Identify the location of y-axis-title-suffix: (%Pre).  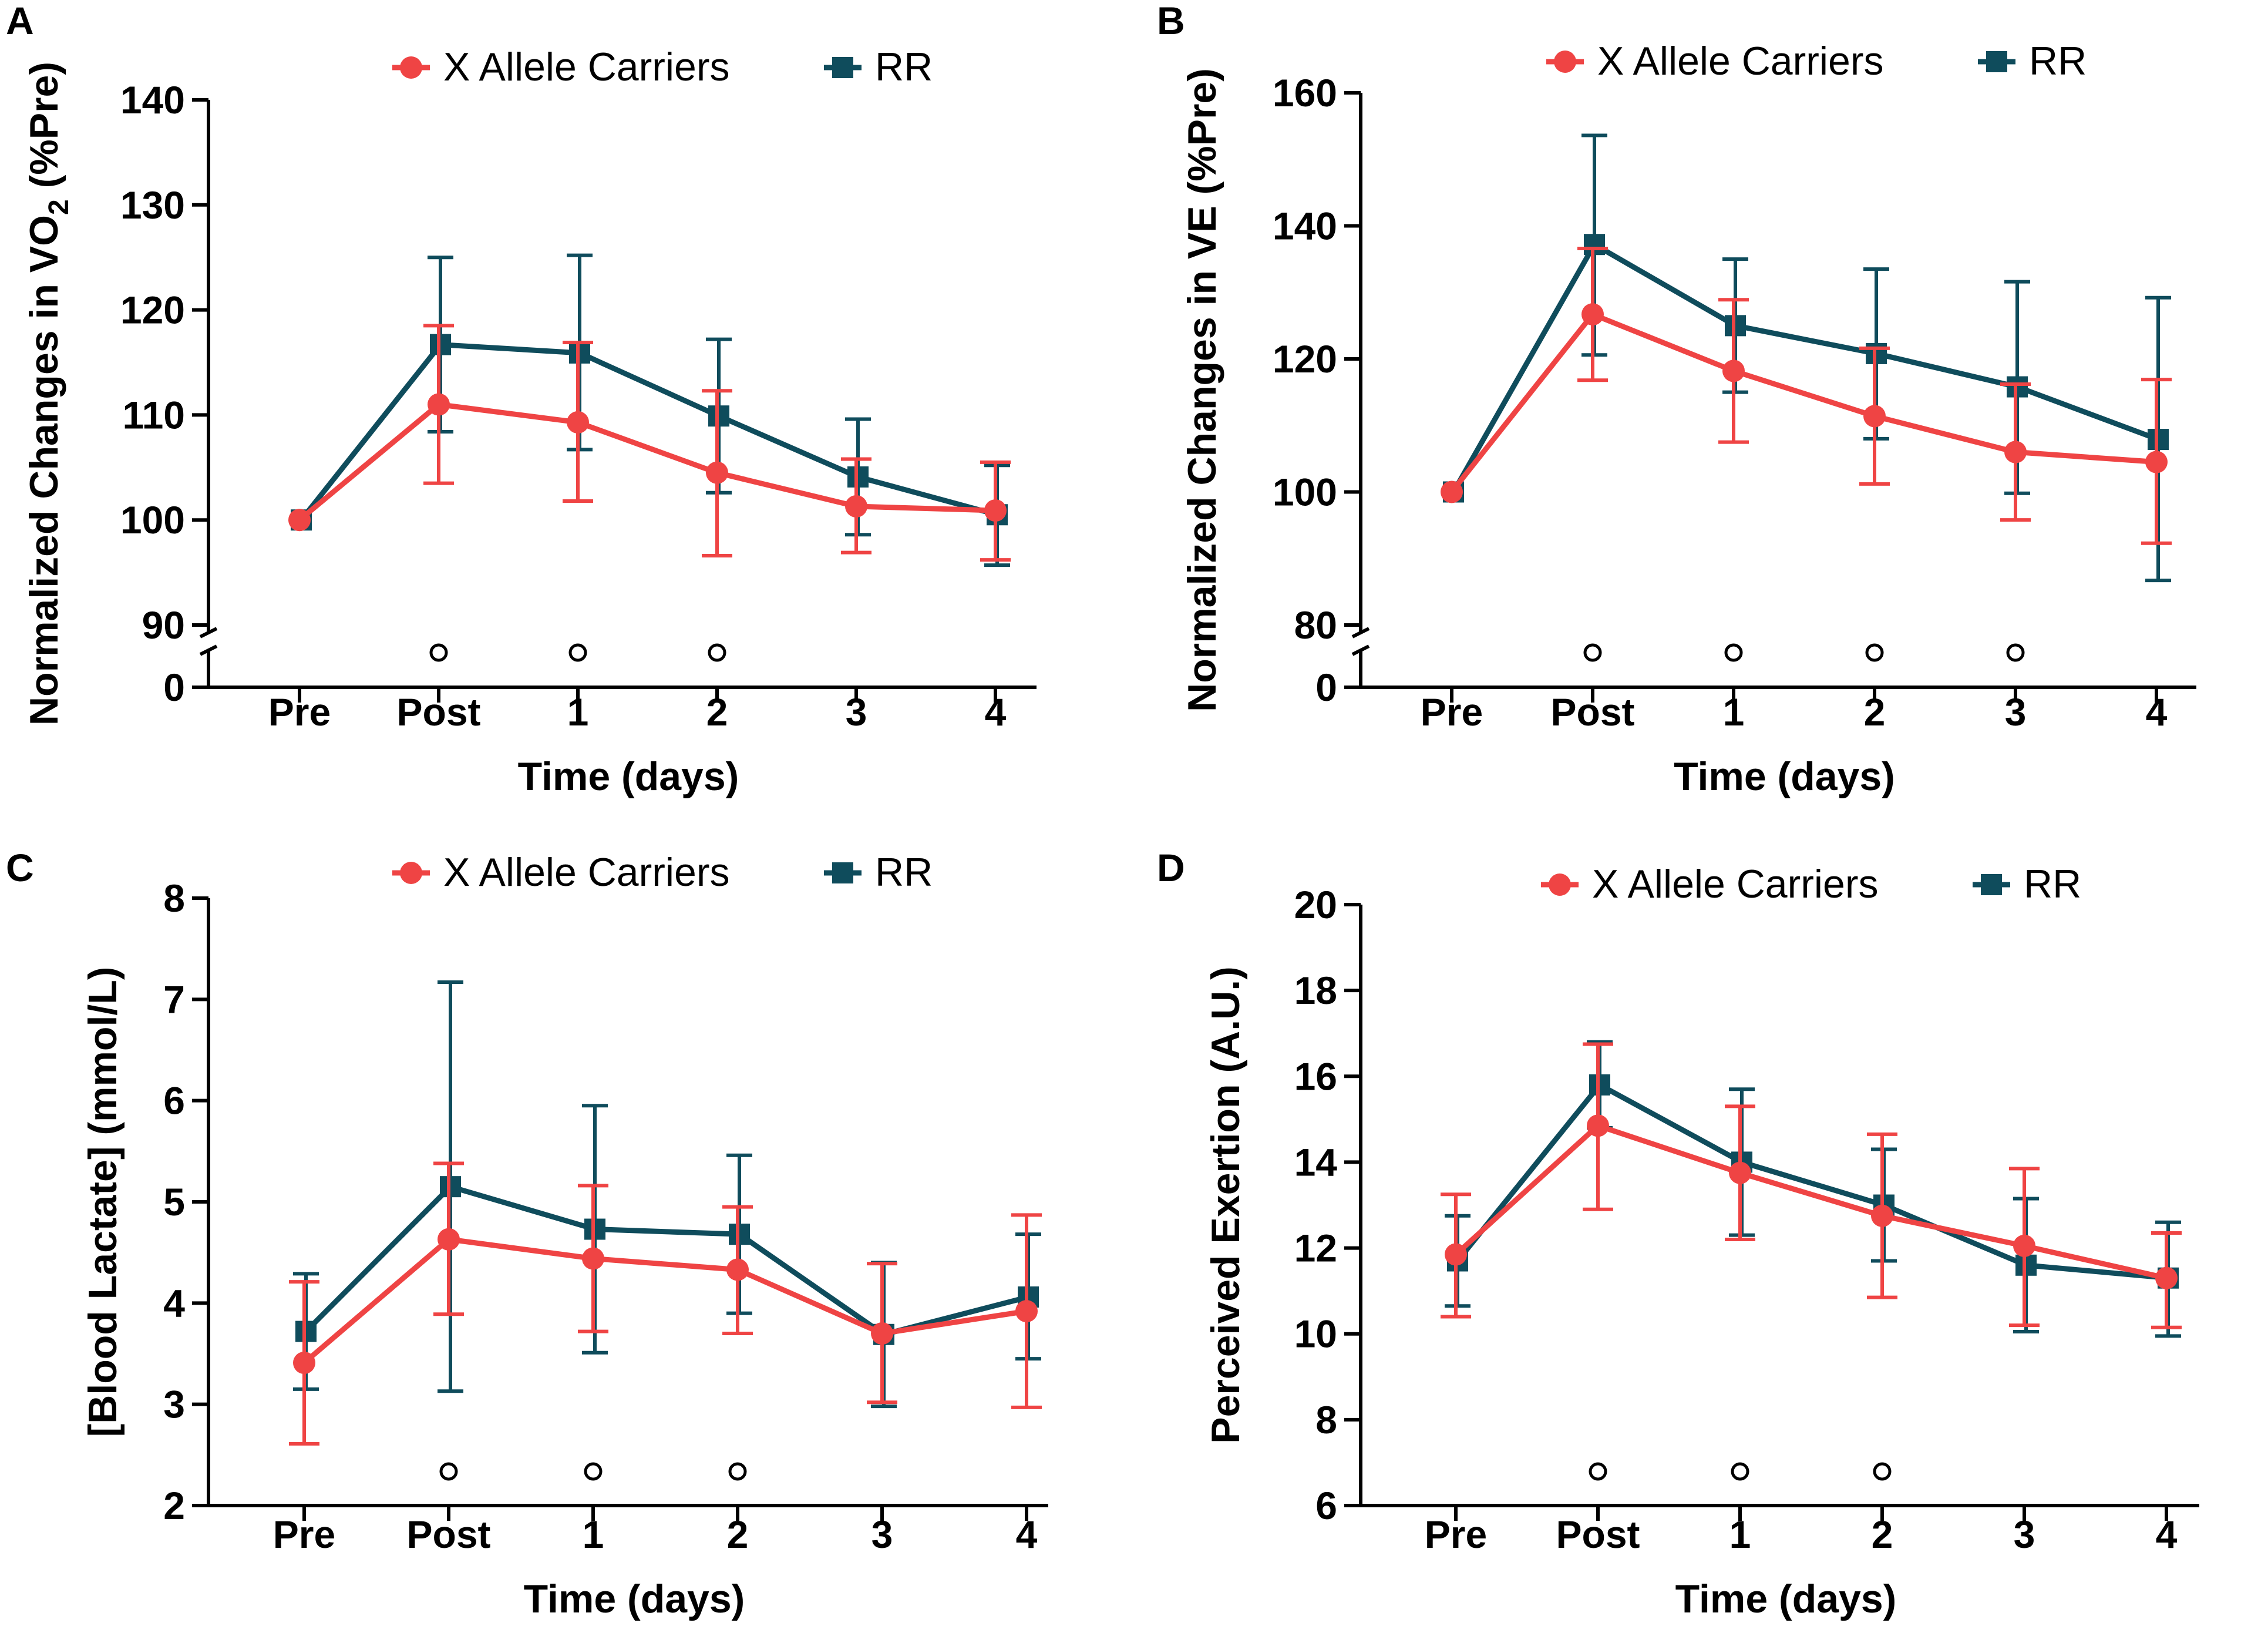
(44, 130).